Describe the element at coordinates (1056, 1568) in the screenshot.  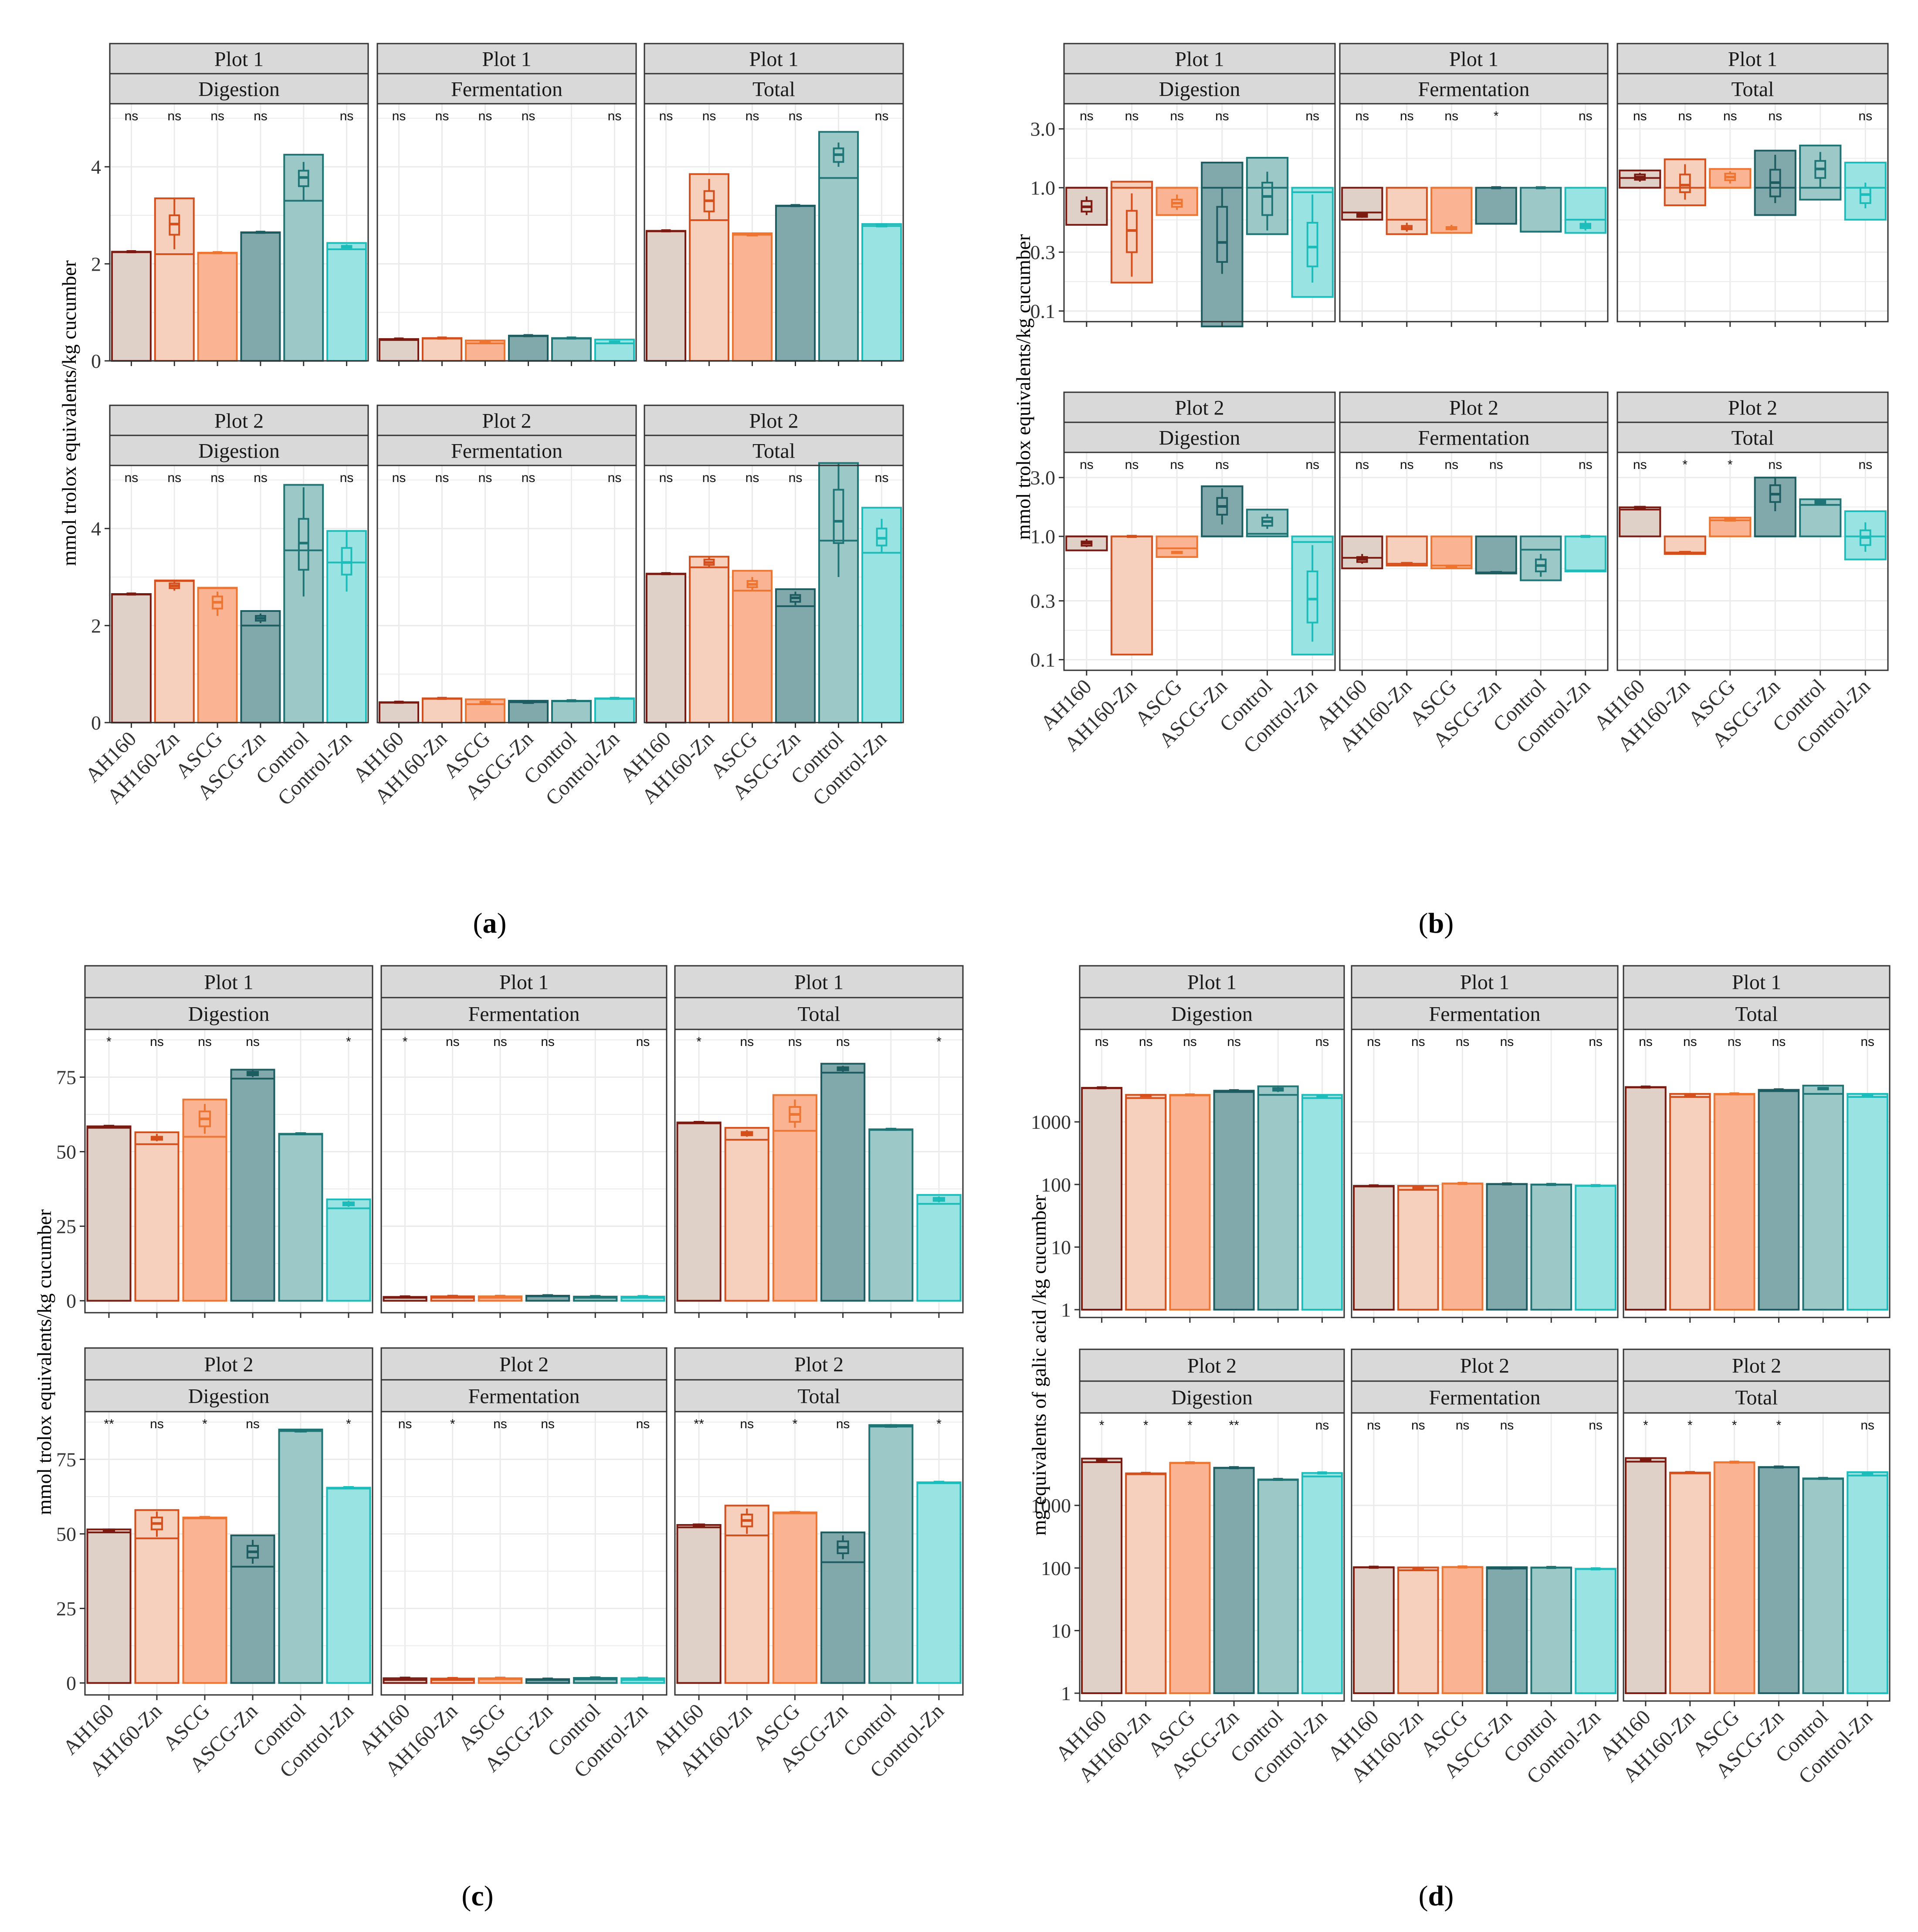
I see `y-tick-label: 100` at that location.